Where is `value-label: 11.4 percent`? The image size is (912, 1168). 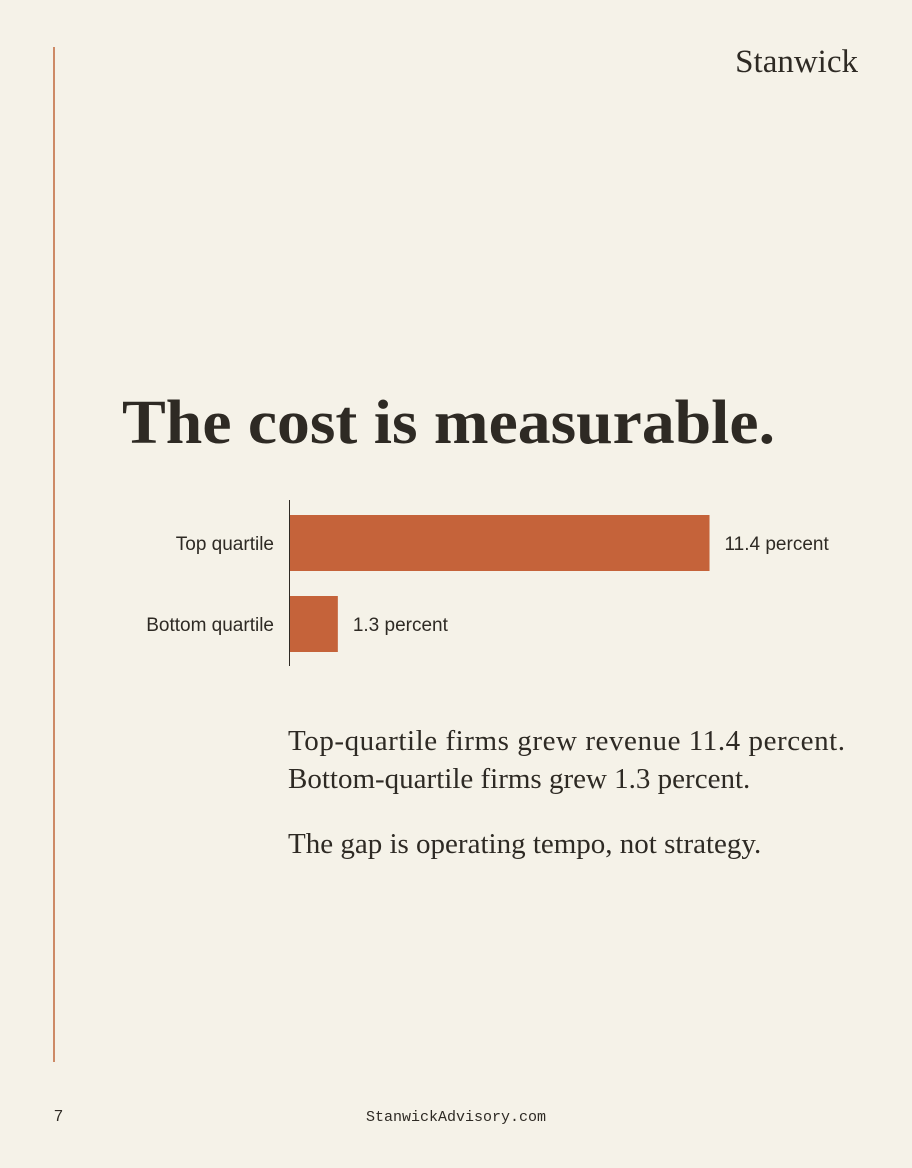
value-label: 11.4 percent is located at coordinates (777, 544).